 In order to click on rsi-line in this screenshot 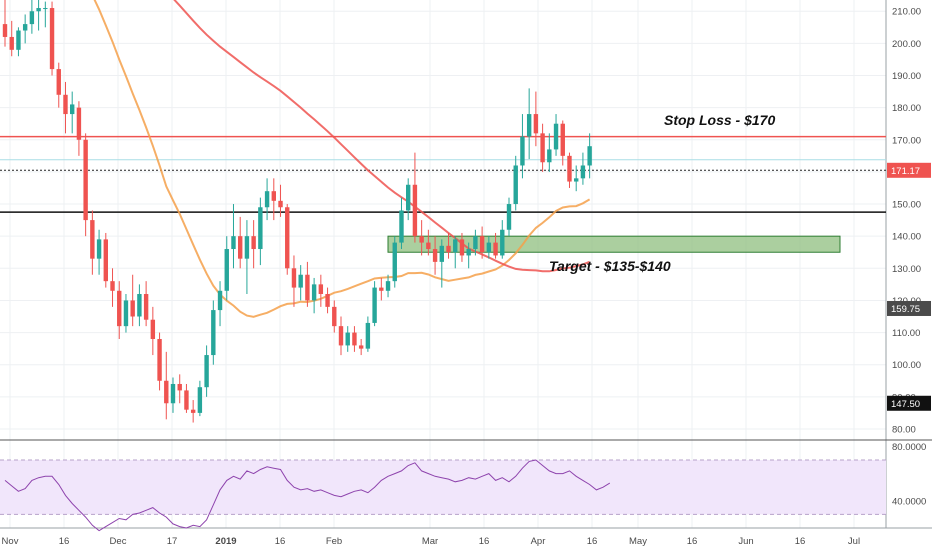, I will do `click(307, 495)`.